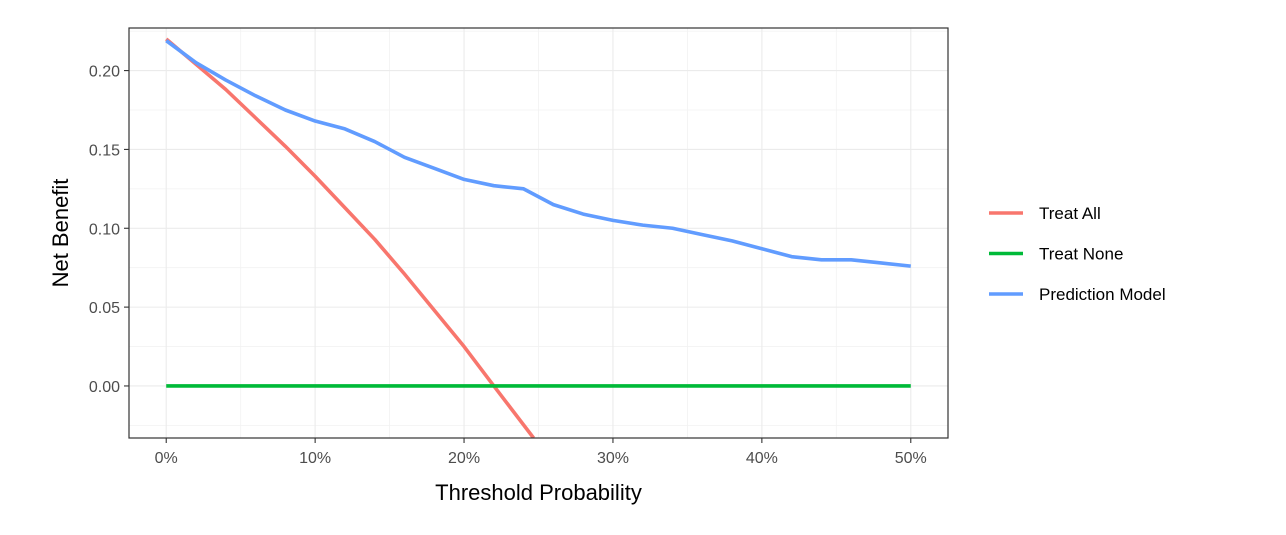 This screenshot has height=535, width=1286. Describe the element at coordinates (1081, 254) in the screenshot. I see `legend-label-treat-none: Treat None` at that location.